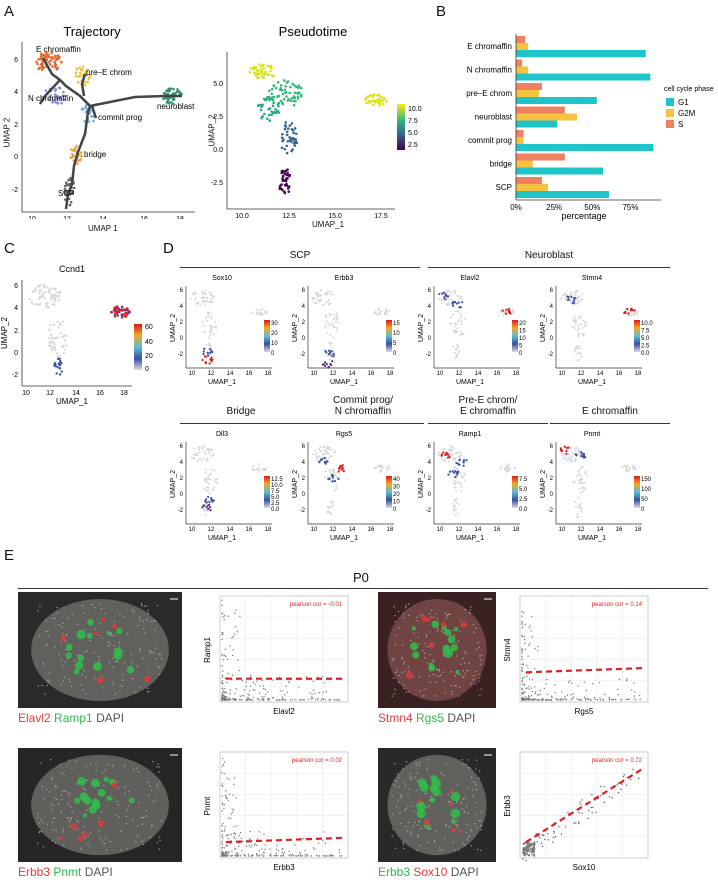 This screenshot has width=718, height=888. I want to click on micrograph-image, so click(100, 650).